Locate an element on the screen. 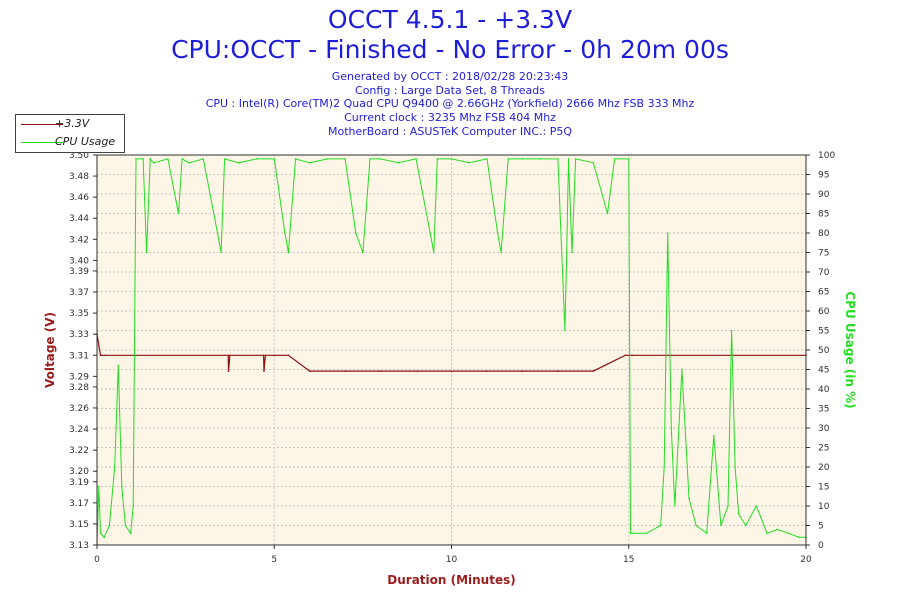 This screenshot has width=900, height=600. x-tick-label: 5 is located at coordinates (274, 560).